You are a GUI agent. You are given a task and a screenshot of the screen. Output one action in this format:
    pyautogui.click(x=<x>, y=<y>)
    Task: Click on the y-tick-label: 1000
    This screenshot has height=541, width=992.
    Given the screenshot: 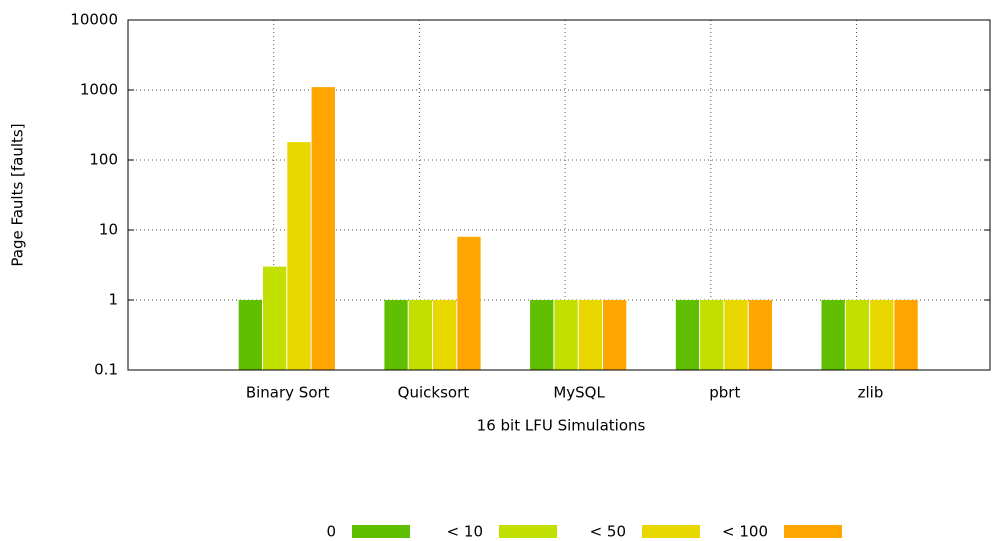 What is the action you would take?
    pyautogui.click(x=99, y=90)
    